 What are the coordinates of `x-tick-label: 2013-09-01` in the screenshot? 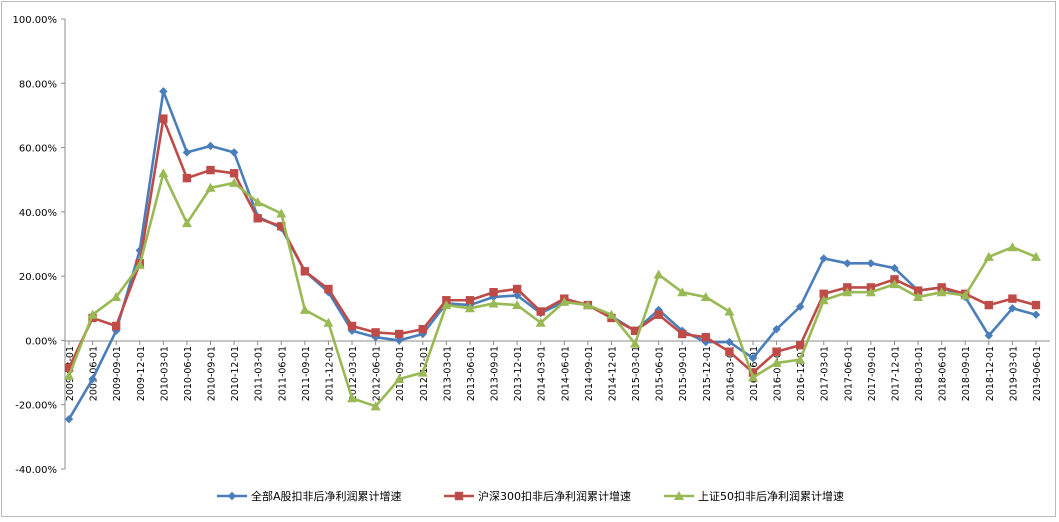 It's located at (495, 373).